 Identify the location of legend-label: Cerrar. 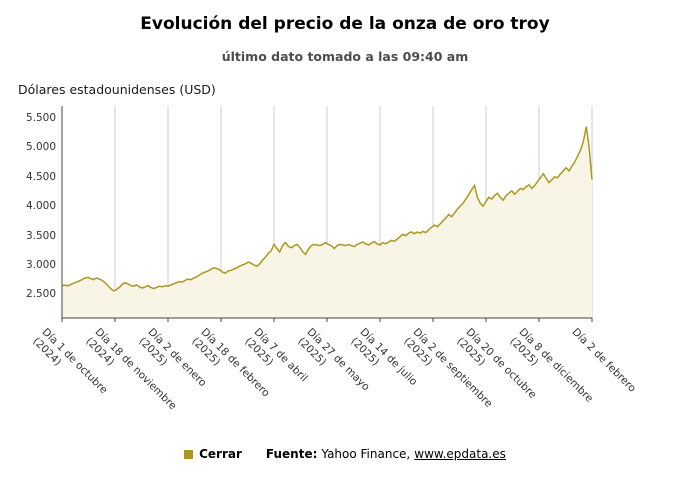
(220, 454).